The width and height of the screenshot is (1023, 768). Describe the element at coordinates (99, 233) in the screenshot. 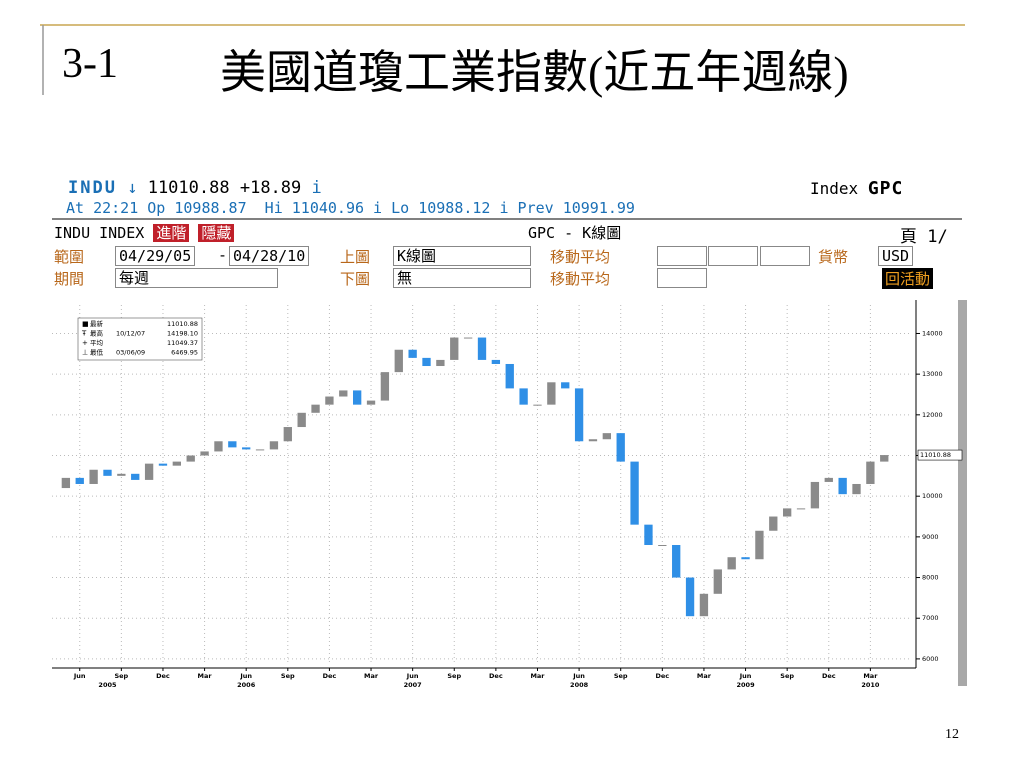

I see `security: INDU INDEX` at that location.